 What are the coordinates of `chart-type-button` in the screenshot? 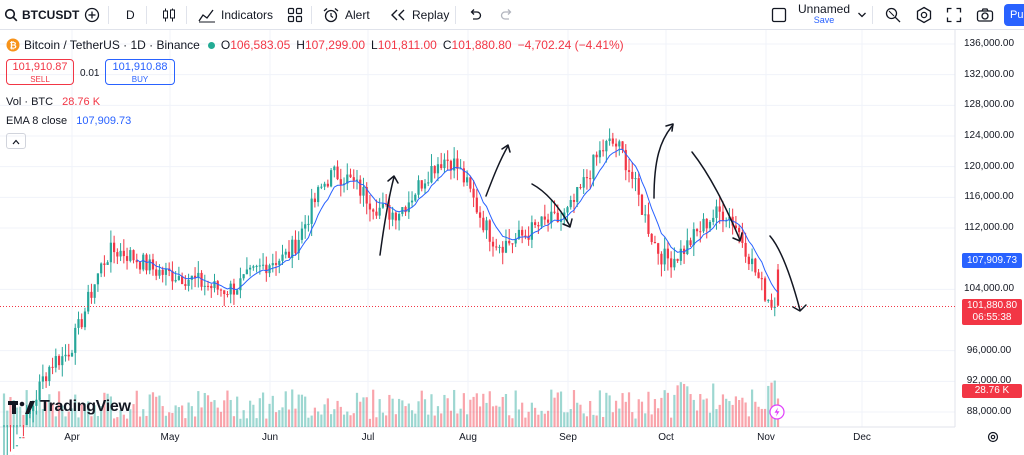 It's located at (169, 15).